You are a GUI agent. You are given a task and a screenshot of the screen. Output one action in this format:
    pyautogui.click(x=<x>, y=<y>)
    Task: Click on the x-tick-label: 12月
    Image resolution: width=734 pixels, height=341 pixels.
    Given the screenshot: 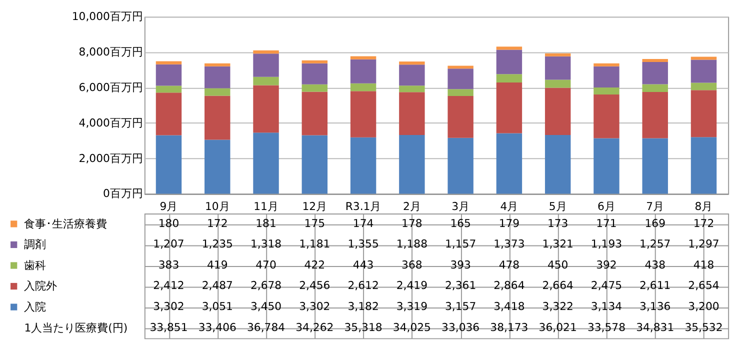 What is the action you would take?
    pyautogui.click(x=315, y=207)
    